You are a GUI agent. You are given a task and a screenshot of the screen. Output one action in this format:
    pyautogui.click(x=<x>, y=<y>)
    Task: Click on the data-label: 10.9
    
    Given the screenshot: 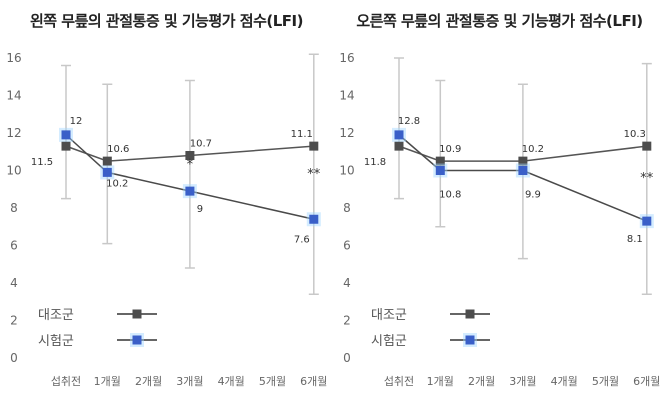 What is the action you would take?
    pyautogui.click(x=450, y=149)
    